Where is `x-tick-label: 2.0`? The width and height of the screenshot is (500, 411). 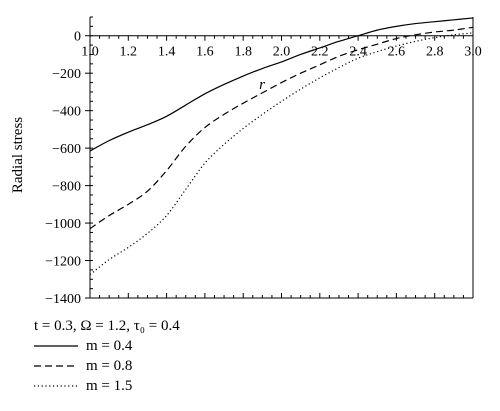
x-tick-label: 2.0 is located at coordinates (282, 52).